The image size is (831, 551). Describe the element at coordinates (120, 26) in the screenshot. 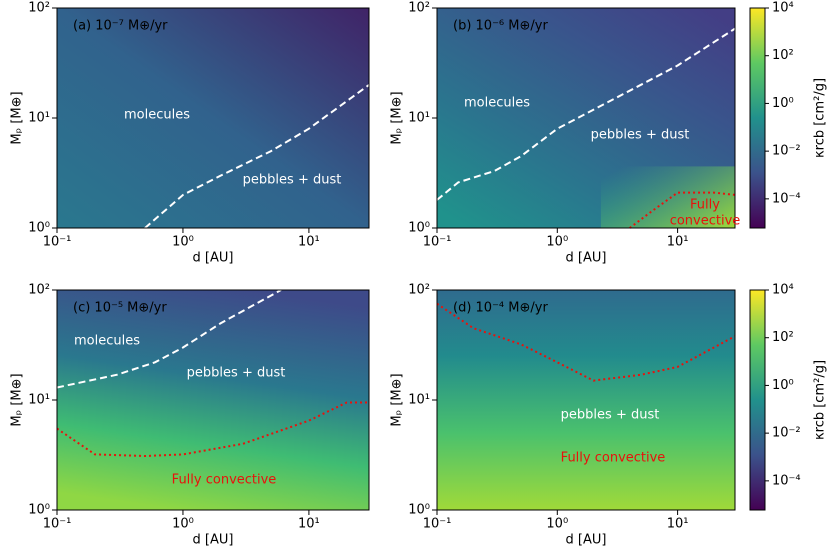

I see `panel-title: (a) 10⁻⁷ M⊕/yr` at that location.